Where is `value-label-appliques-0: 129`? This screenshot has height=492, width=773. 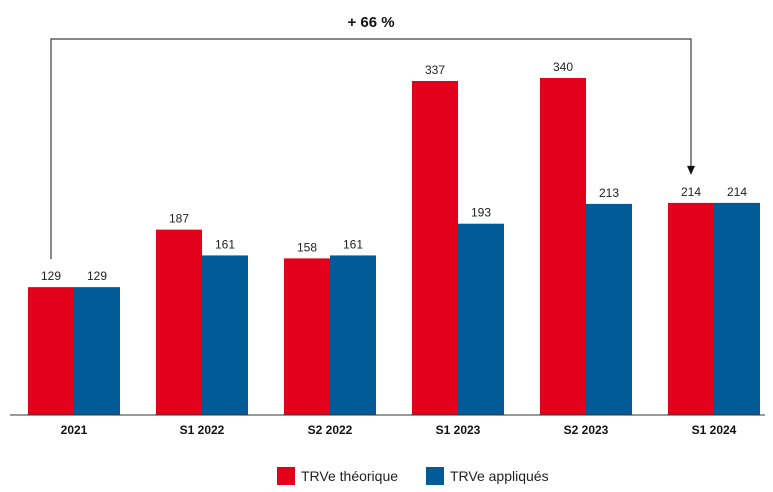
value-label-appliques-0: 129 is located at coordinates (97, 276).